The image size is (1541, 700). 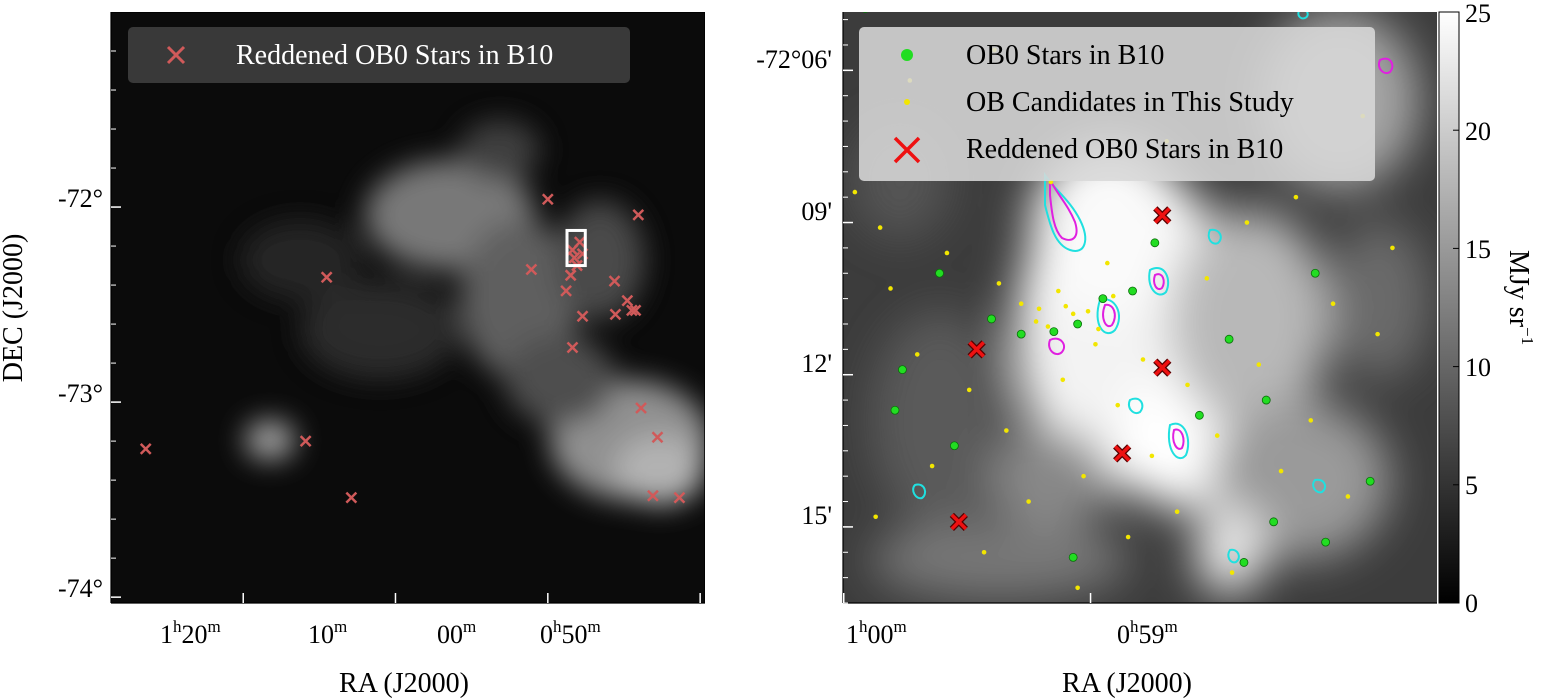 What do you see at coordinates (80, 588) in the screenshot?
I see `left-ytick-label: -74°` at bounding box center [80, 588].